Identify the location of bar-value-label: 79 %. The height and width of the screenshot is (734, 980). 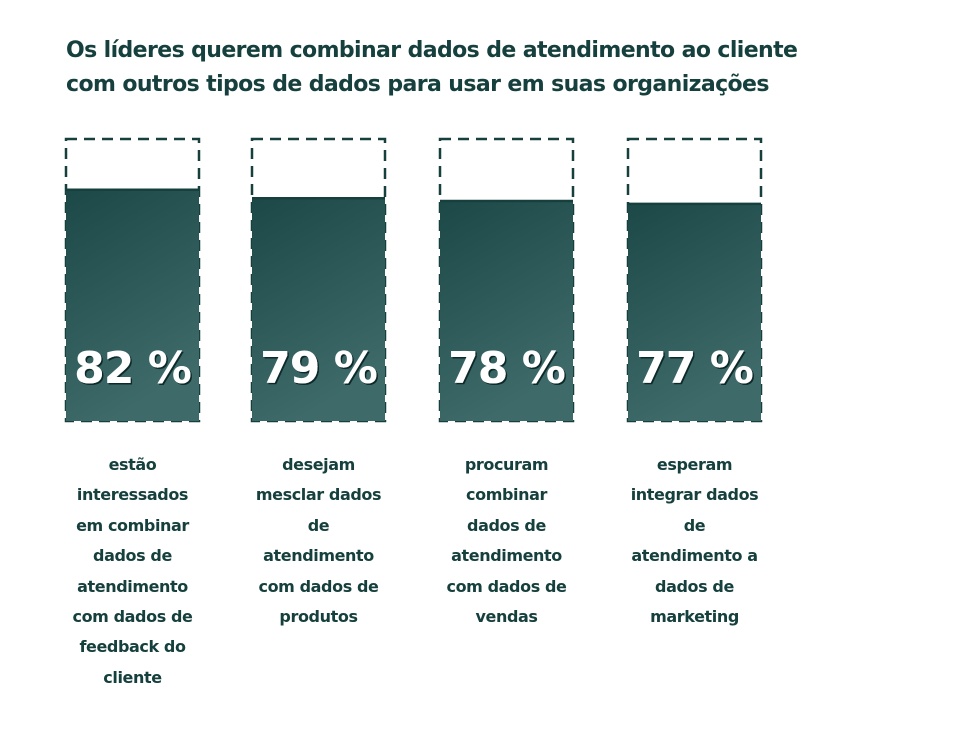
(318, 368).